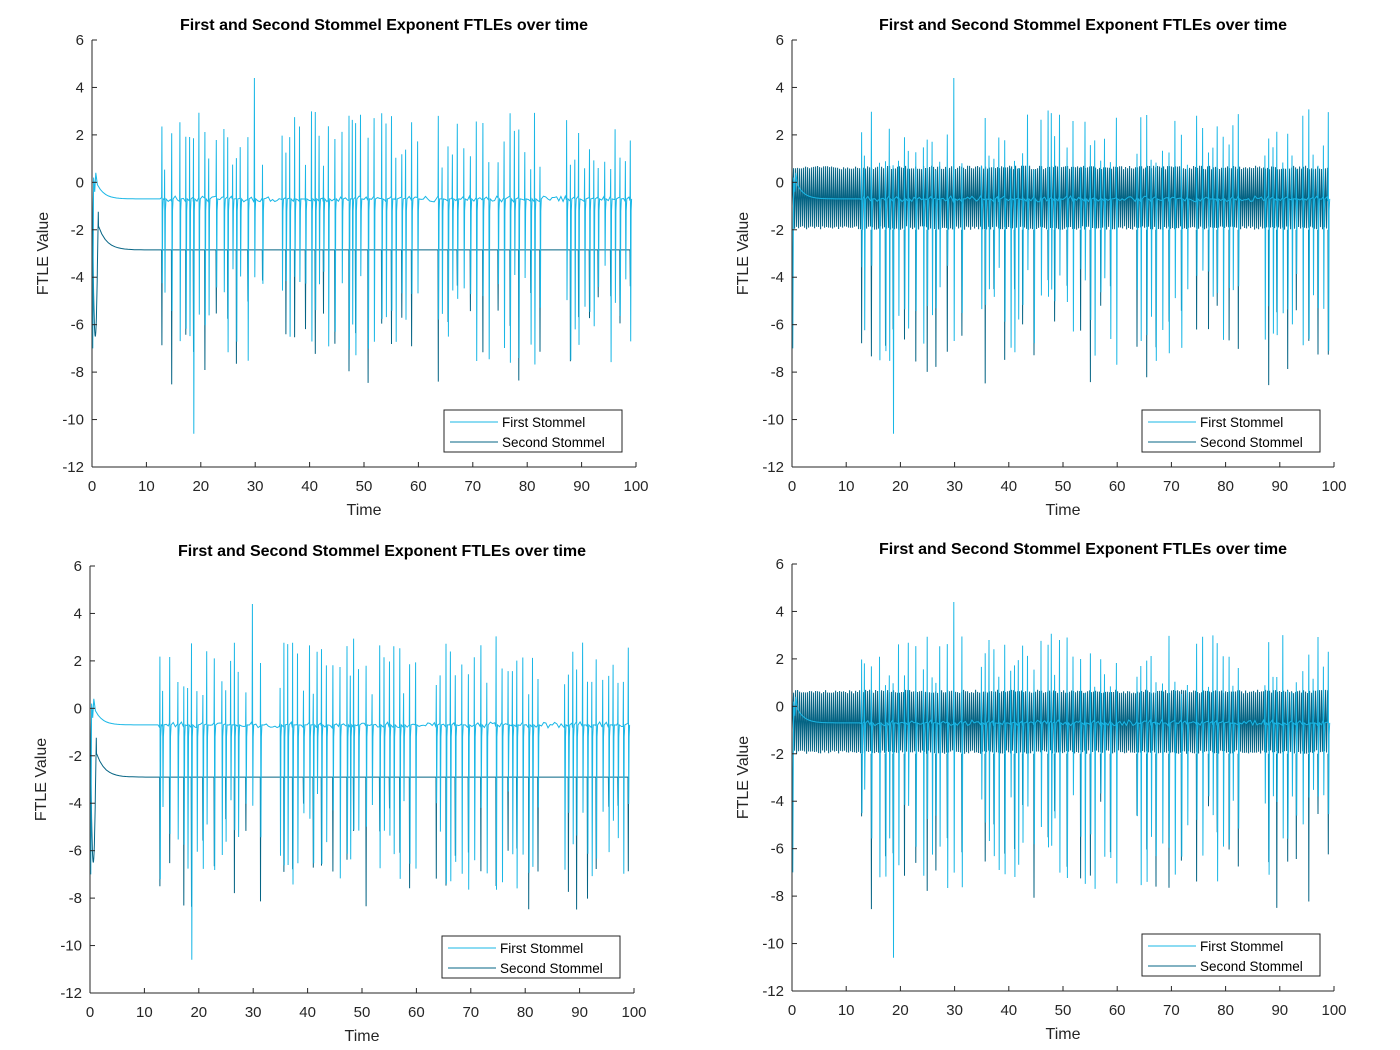 This screenshot has width=1400, height=1050. I want to click on x-tick-label: 90, so click(1279, 486).